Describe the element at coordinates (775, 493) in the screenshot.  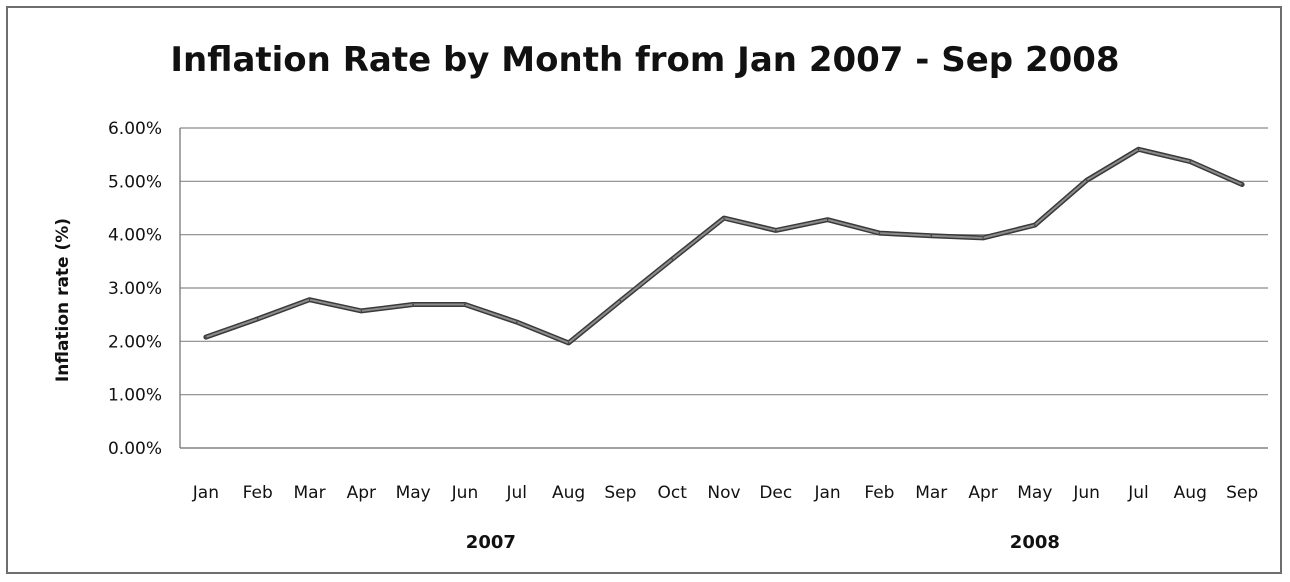
I see `x-tick-label: Dec` at that location.